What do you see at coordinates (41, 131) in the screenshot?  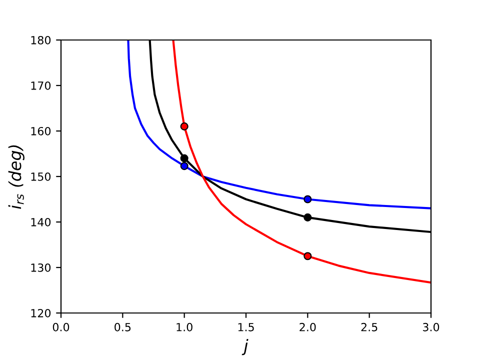 I see `y-tick-label: 160` at bounding box center [41, 131].